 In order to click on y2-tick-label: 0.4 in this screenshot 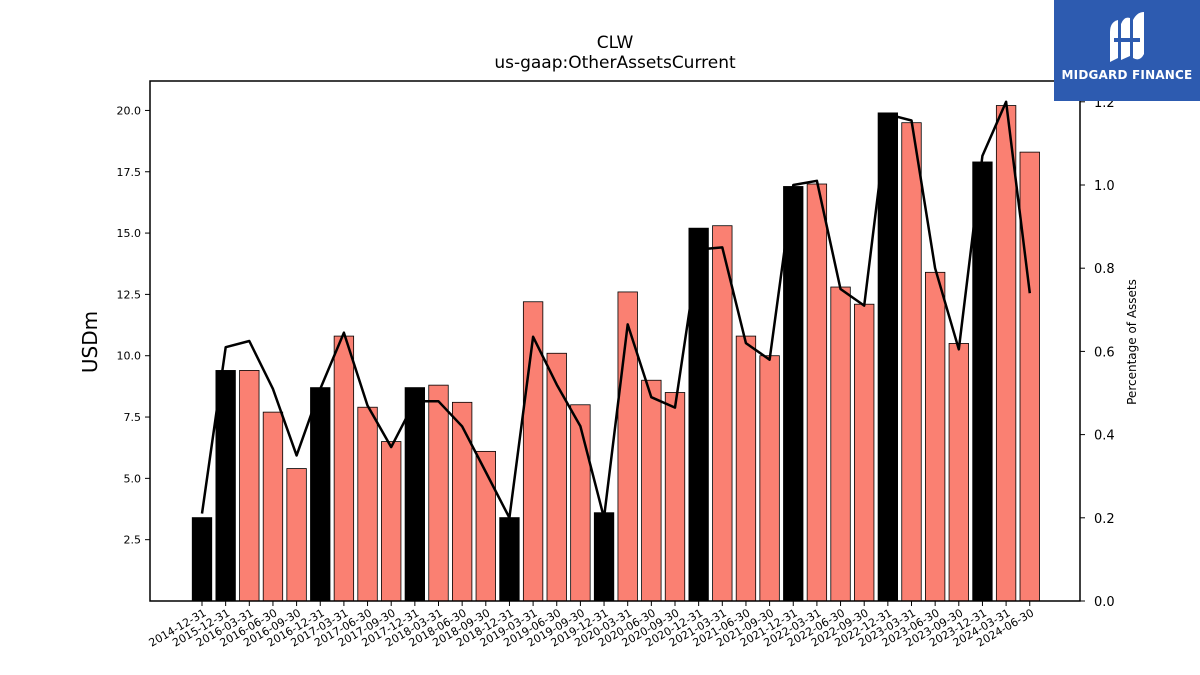, I will do `click(1104, 436)`.